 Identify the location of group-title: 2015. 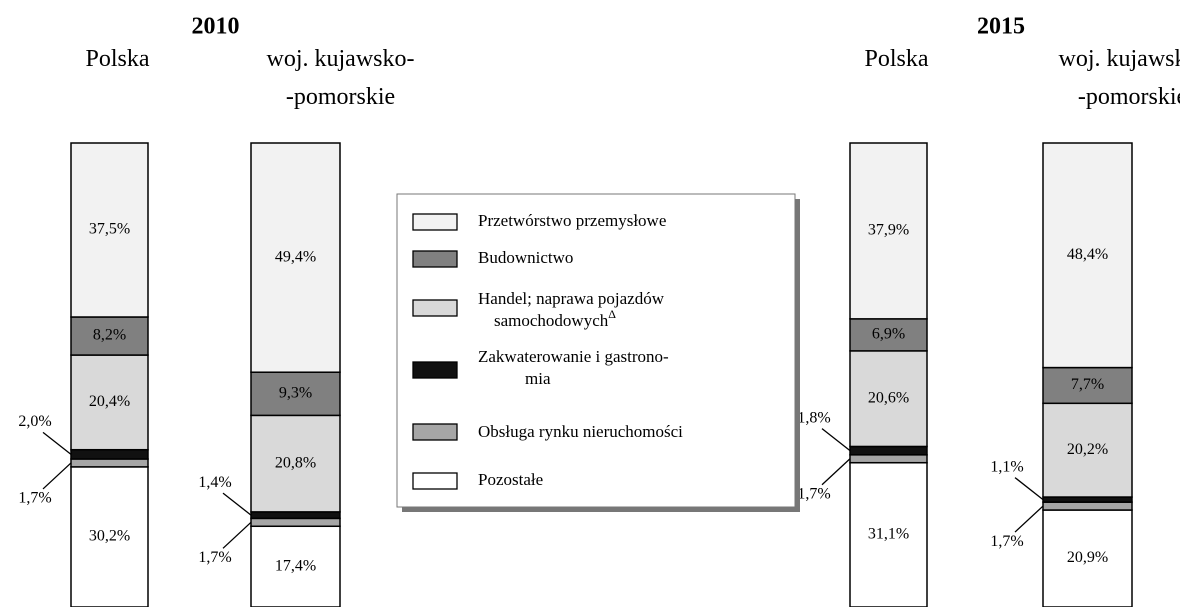
(1001, 27).